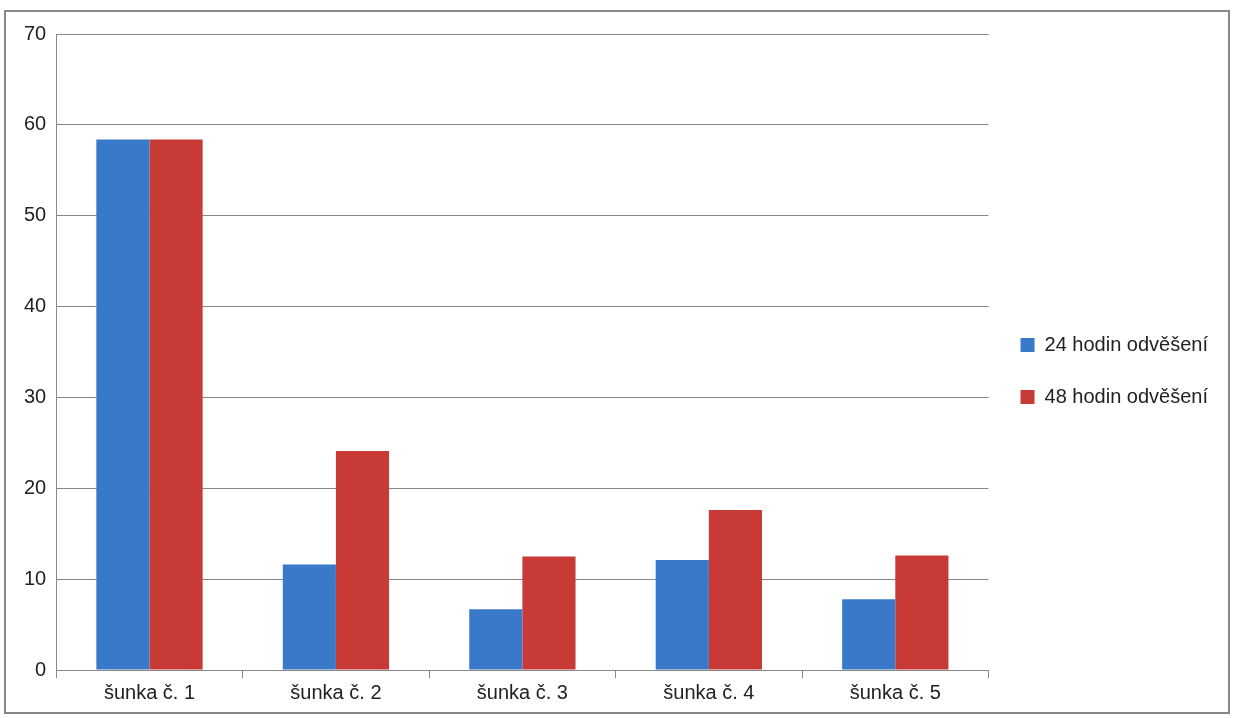 The height and width of the screenshot is (718, 1234). I want to click on x-tick-label: šunka č. 3, so click(522, 691).